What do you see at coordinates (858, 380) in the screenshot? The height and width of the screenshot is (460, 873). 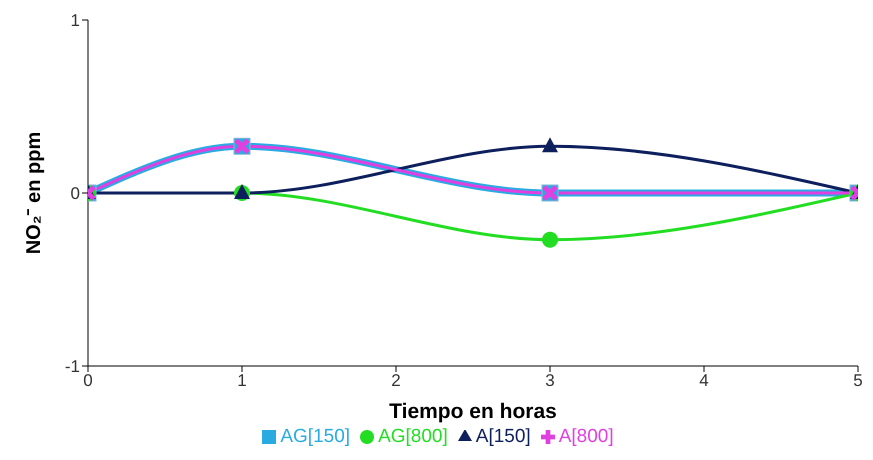 I see `x-tick-label: 5` at bounding box center [858, 380].